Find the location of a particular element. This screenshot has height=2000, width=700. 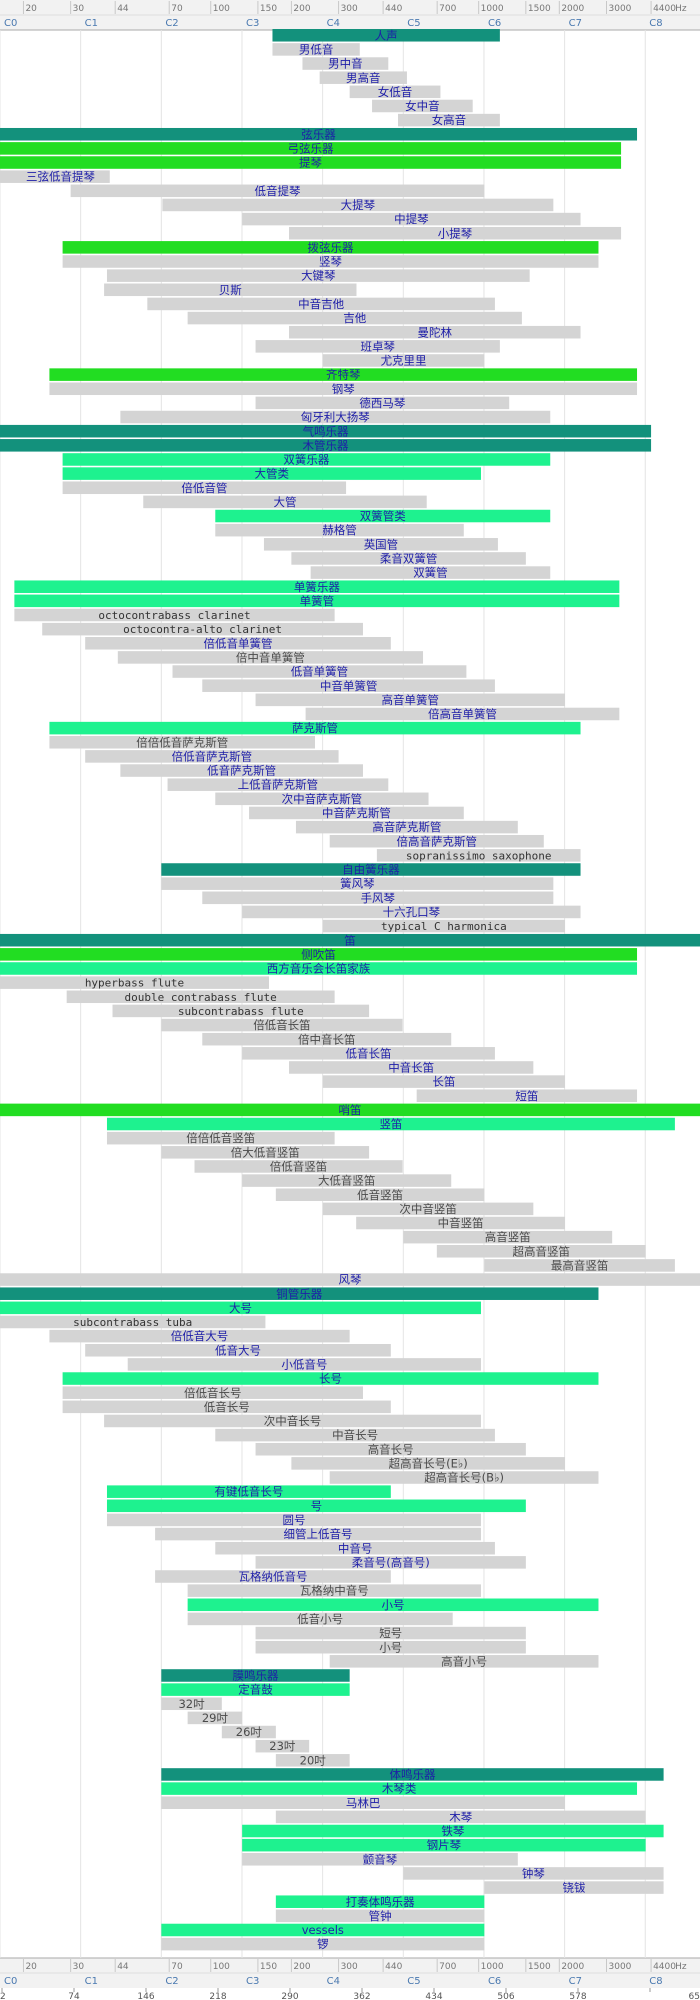

bar-label: 瓦格纳中音号 is located at coordinates (334, 1591).